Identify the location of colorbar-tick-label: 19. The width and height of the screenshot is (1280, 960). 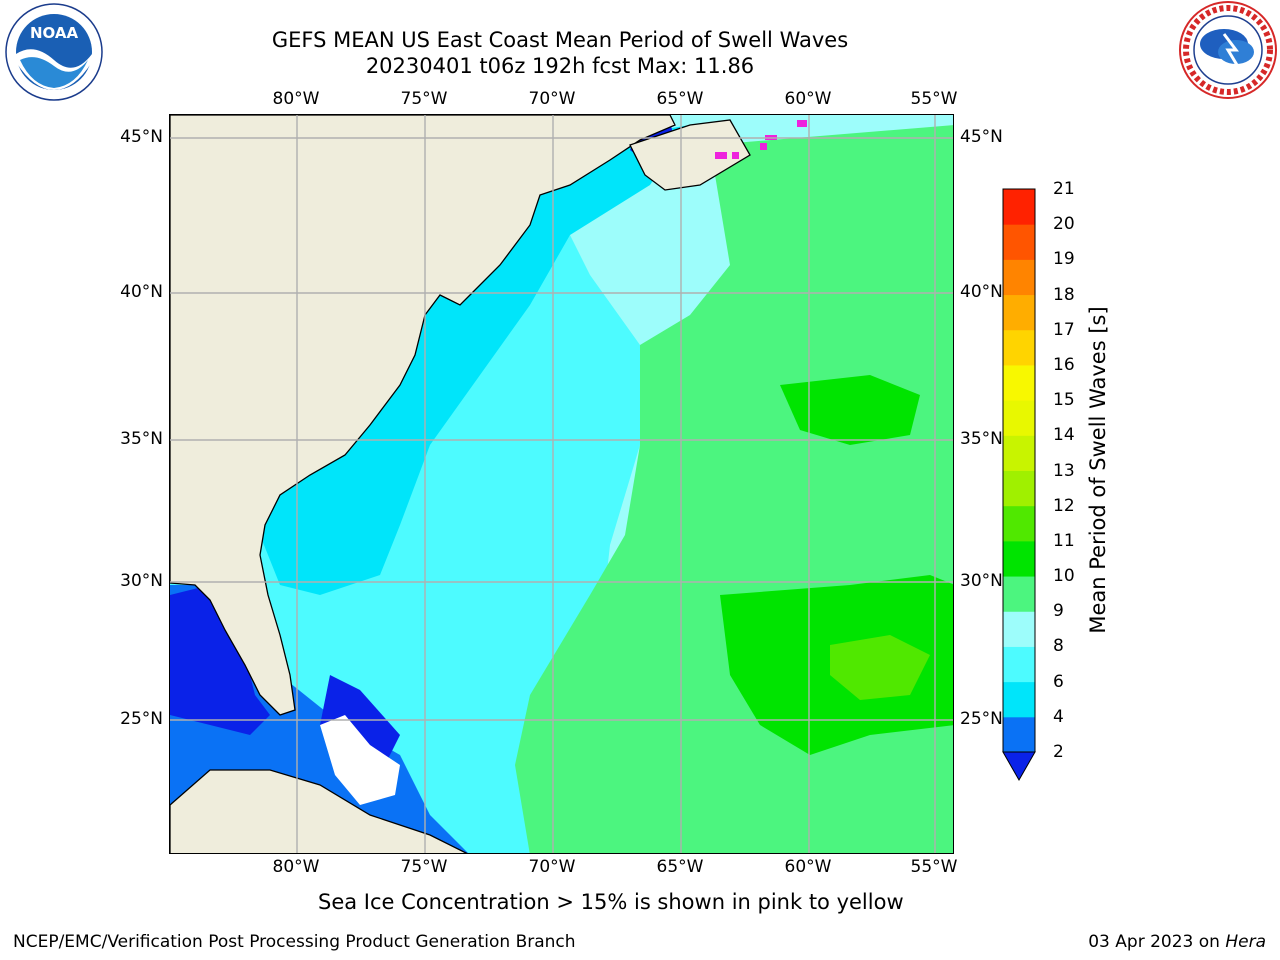
(1064, 259).